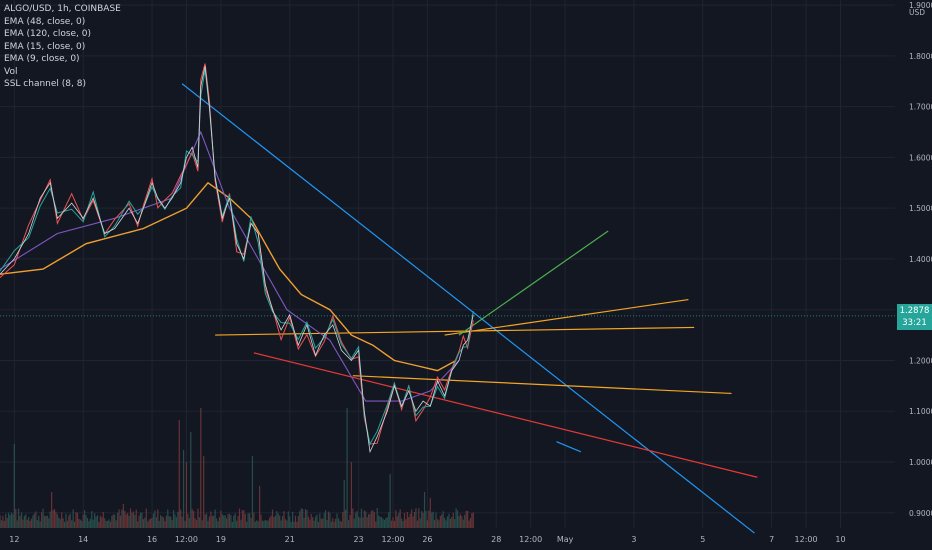  Describe the element at coordinates (62, 47) in the screenshot. I see `indicator-ema-15: EMA (15, close, 0)` at that location.